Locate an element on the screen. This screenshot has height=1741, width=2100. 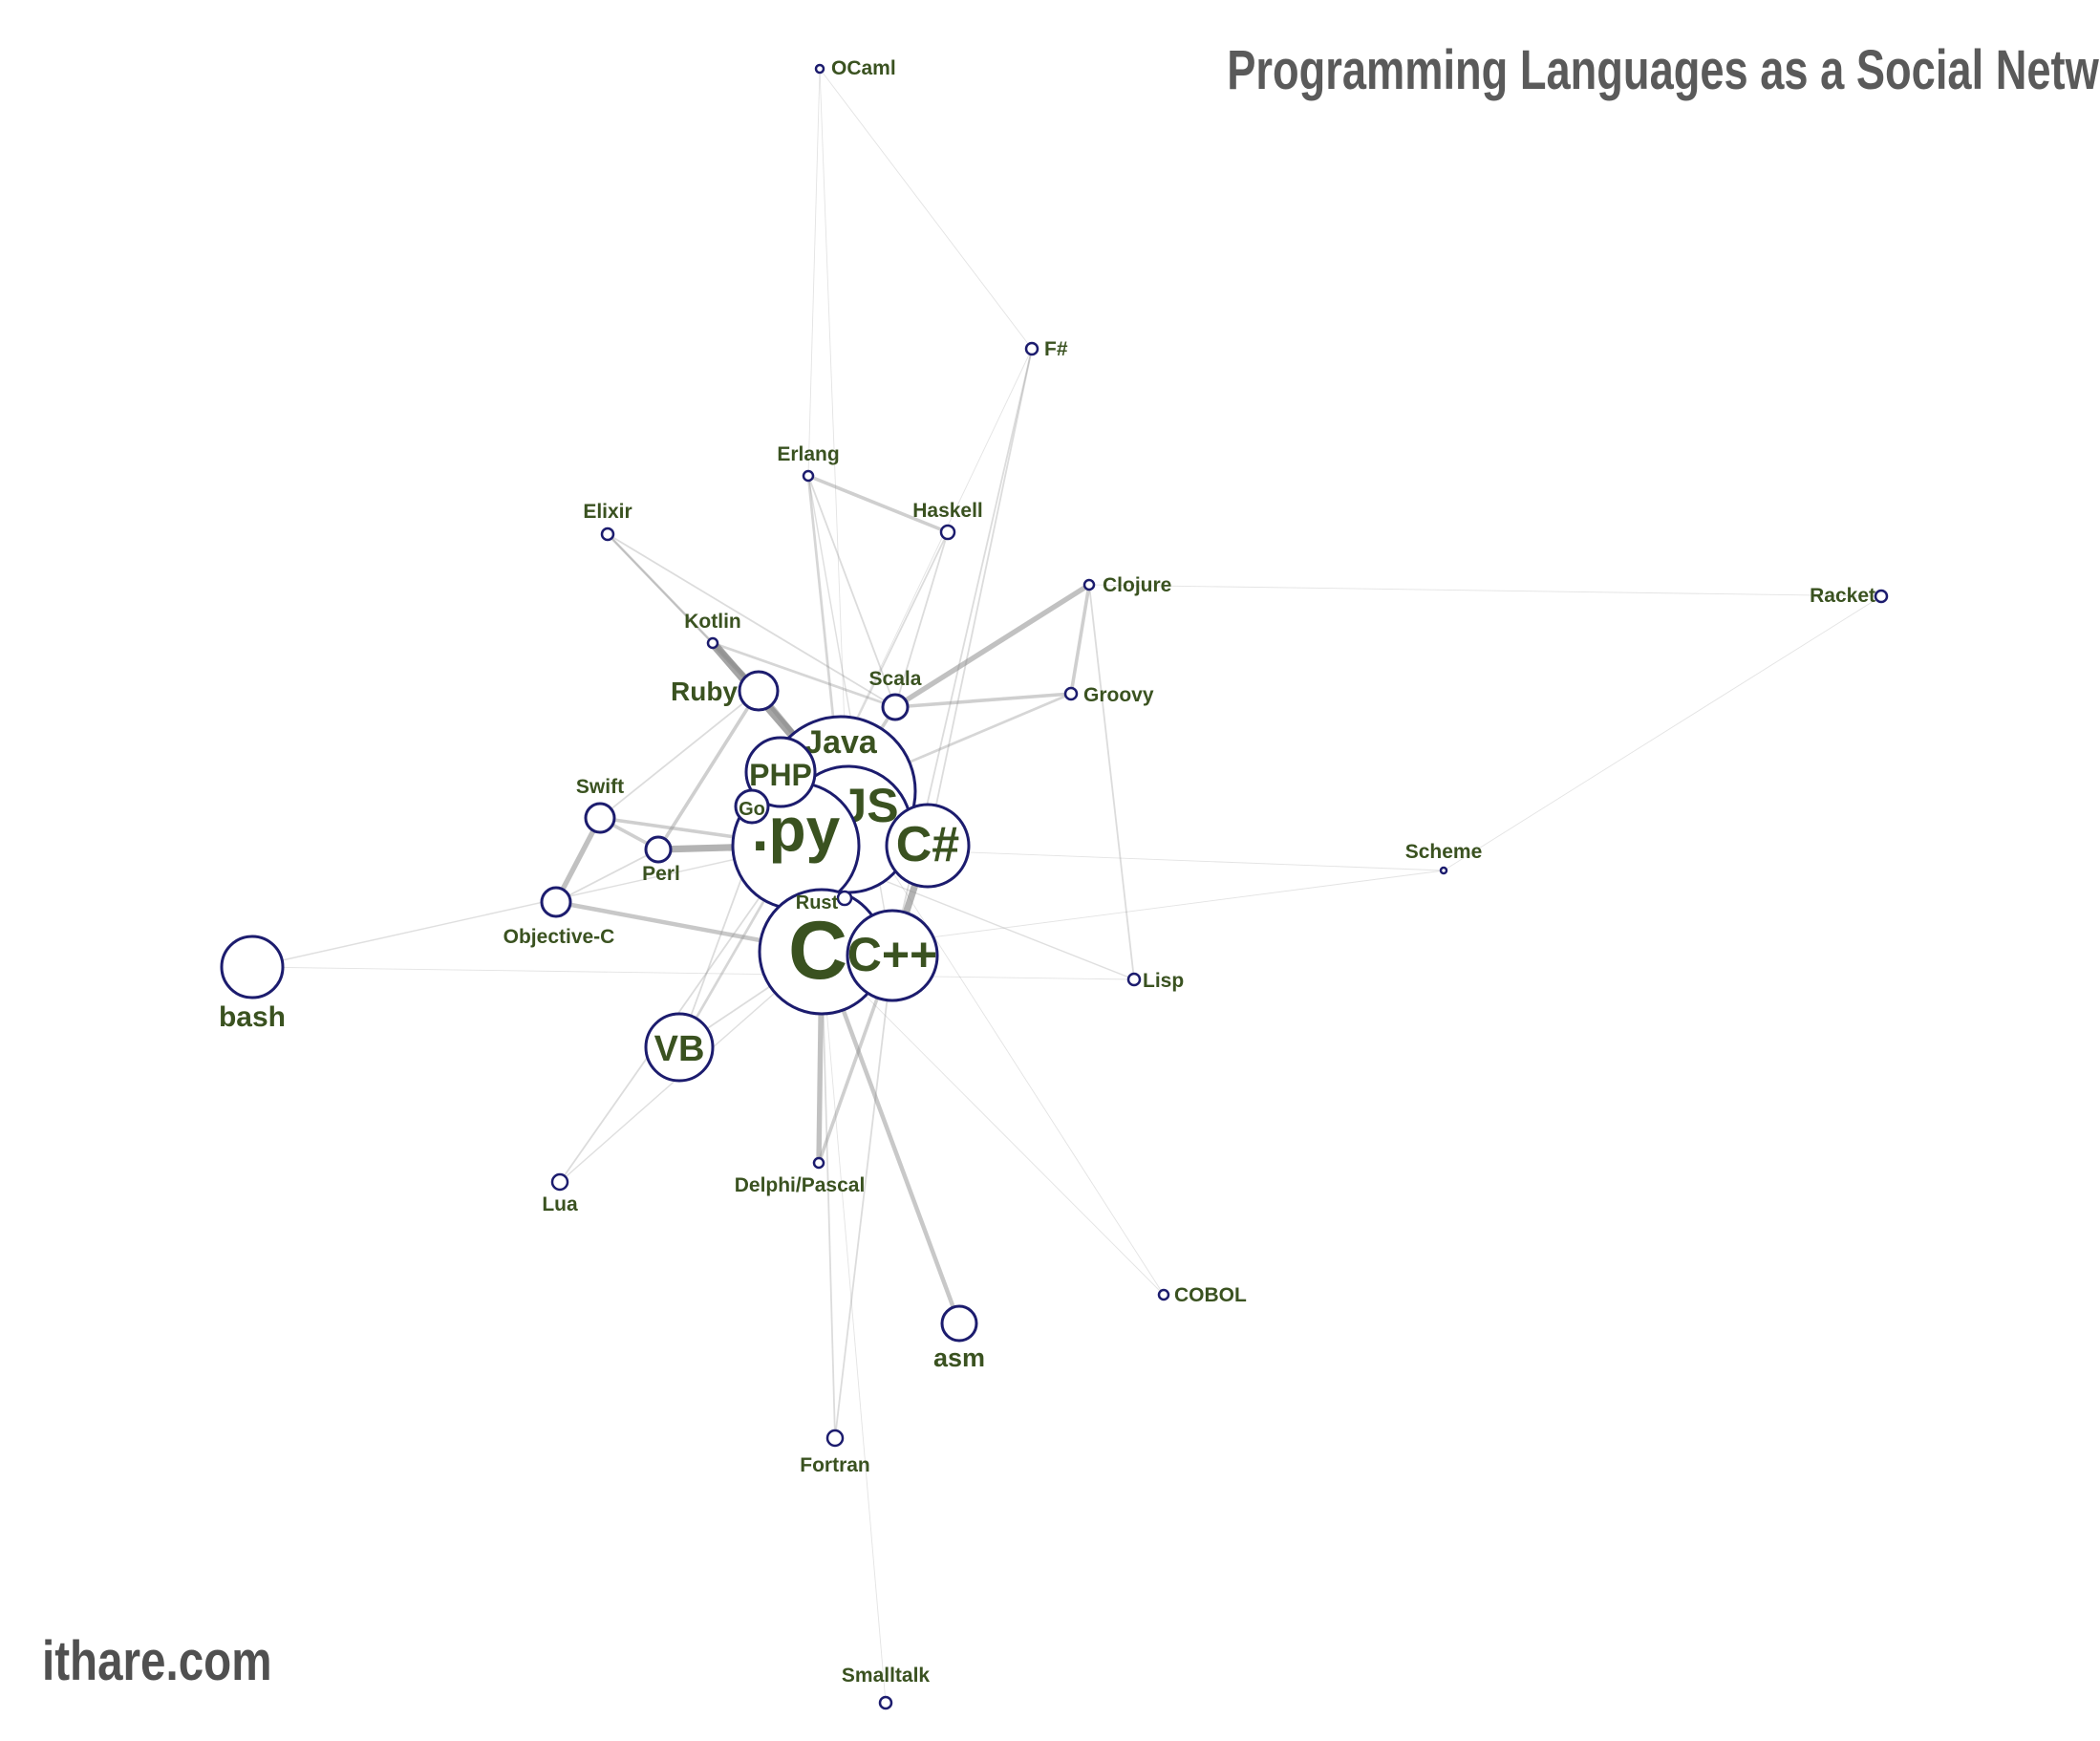
node-label-ruby: Ruby is located at coordinates (704, 692).